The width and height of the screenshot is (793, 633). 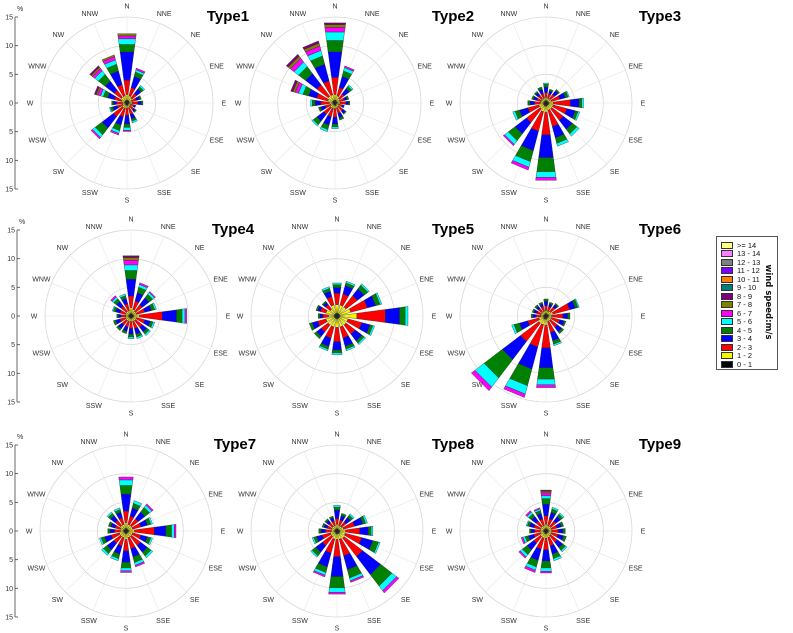 What do you see at coordinates (9, 161) in the screenshot?
I see `radial-tick-label: 10` at bounding box center [9, 161].